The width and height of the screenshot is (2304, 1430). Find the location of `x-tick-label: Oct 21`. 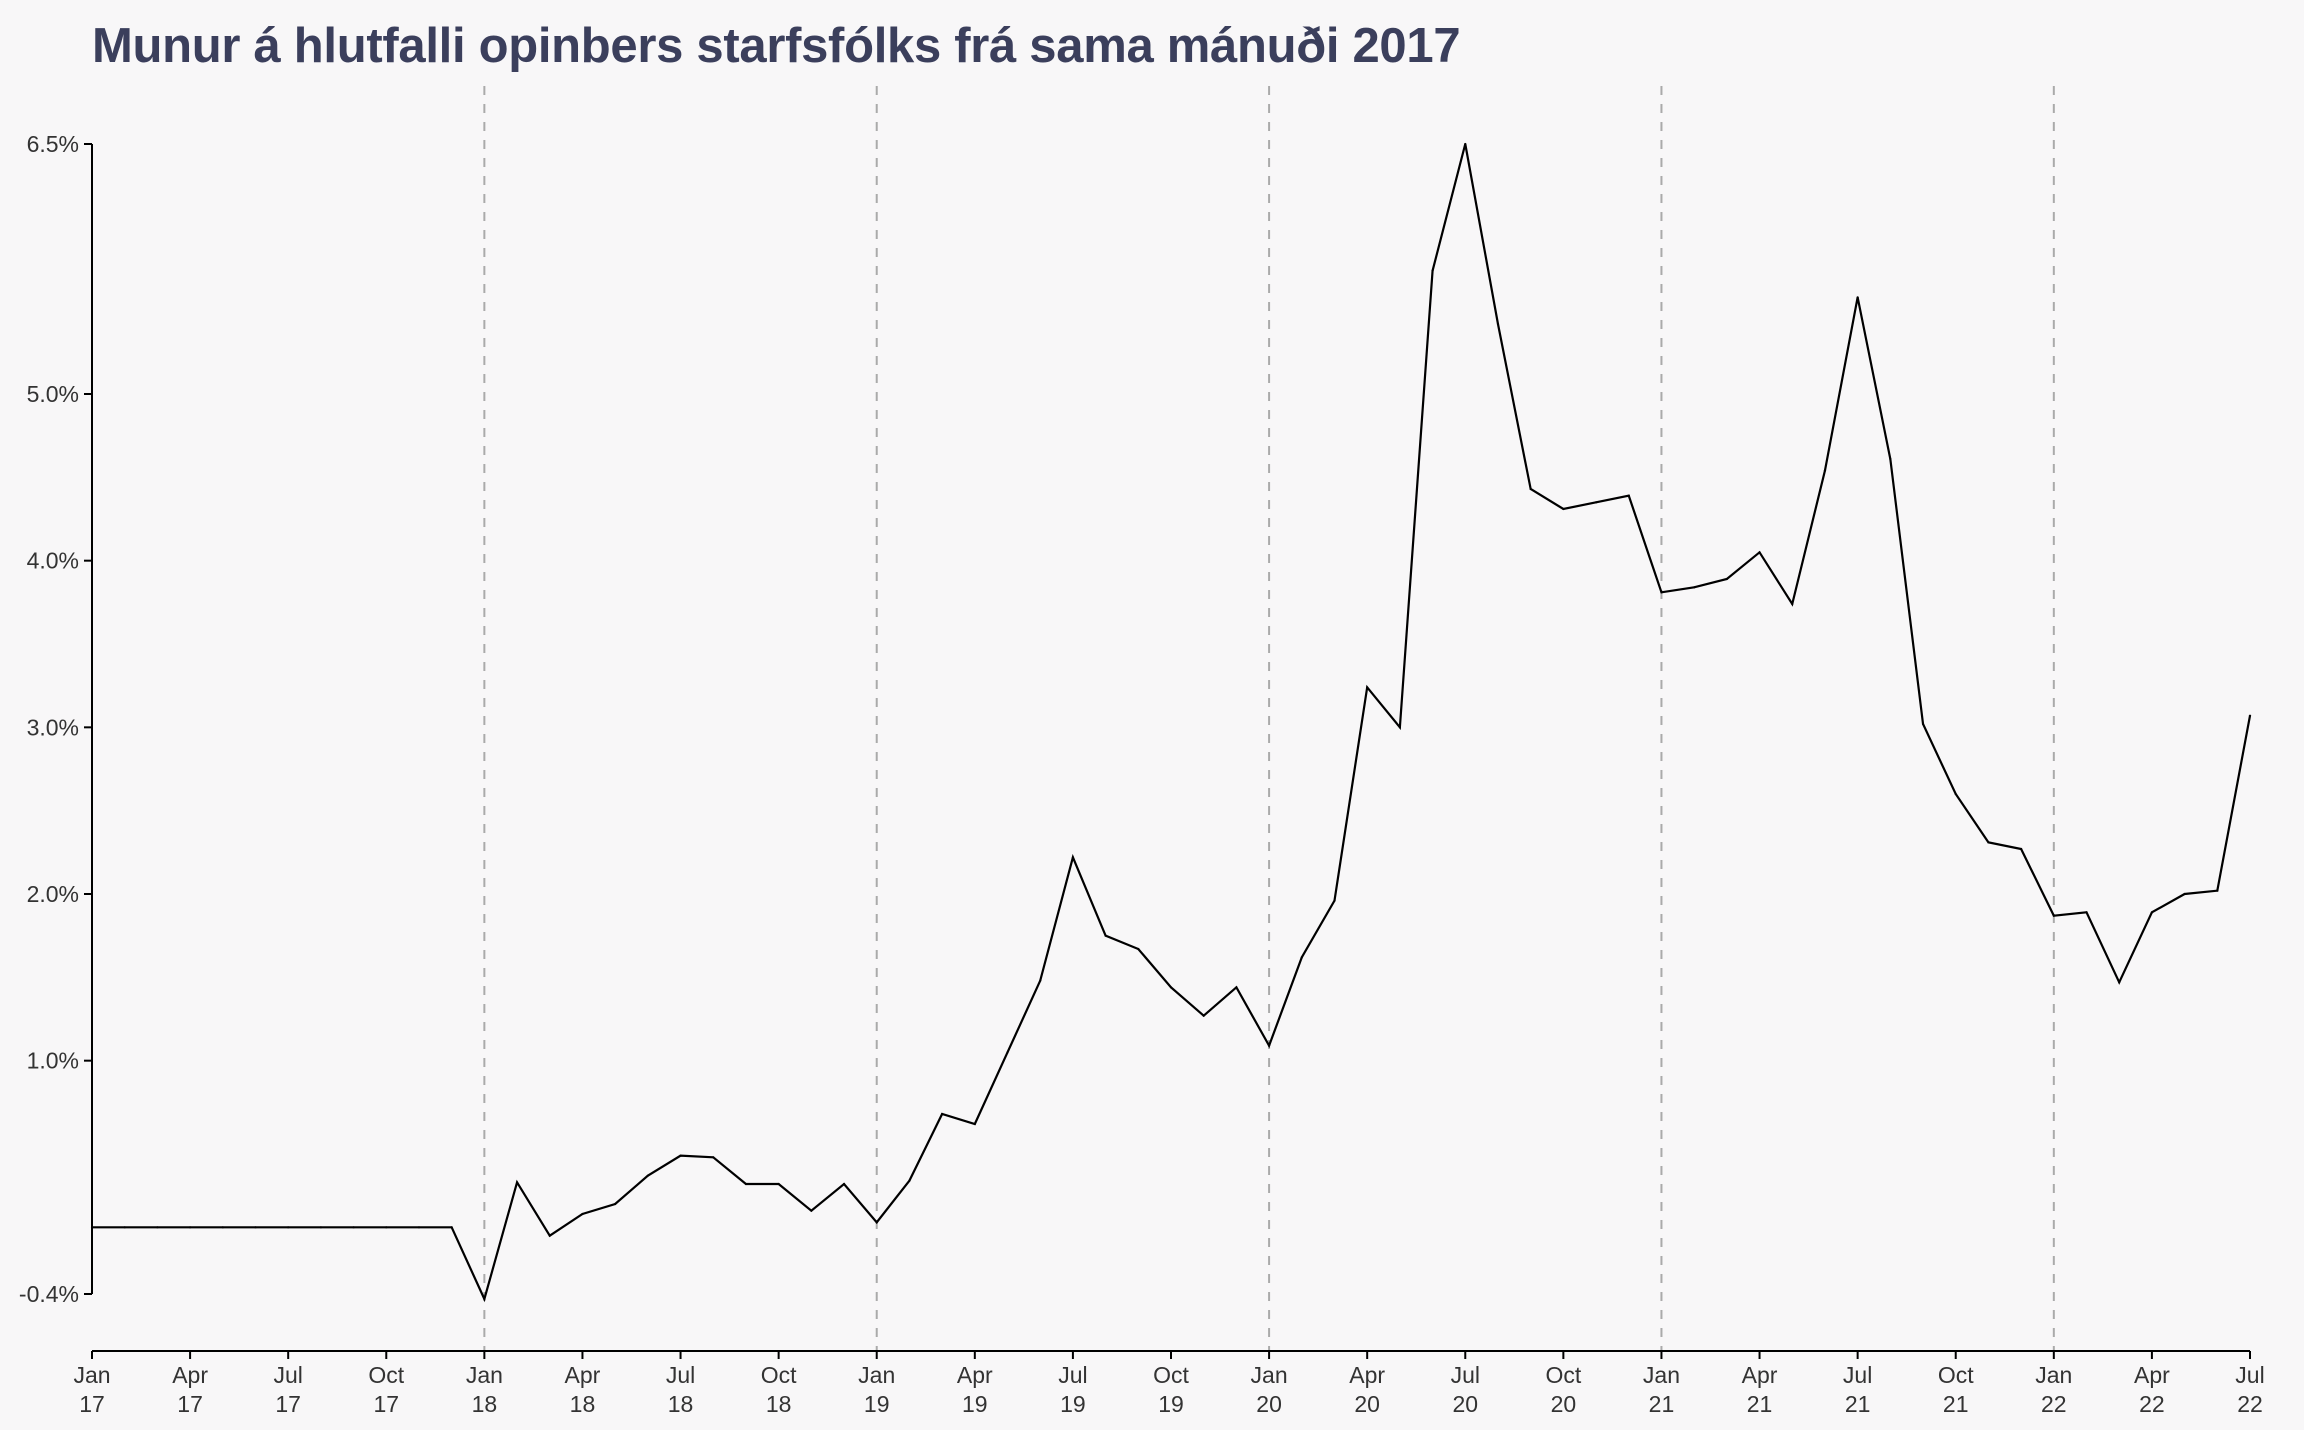

x-tick-label: Oct 21 is located at coordinates (1956, 1389).